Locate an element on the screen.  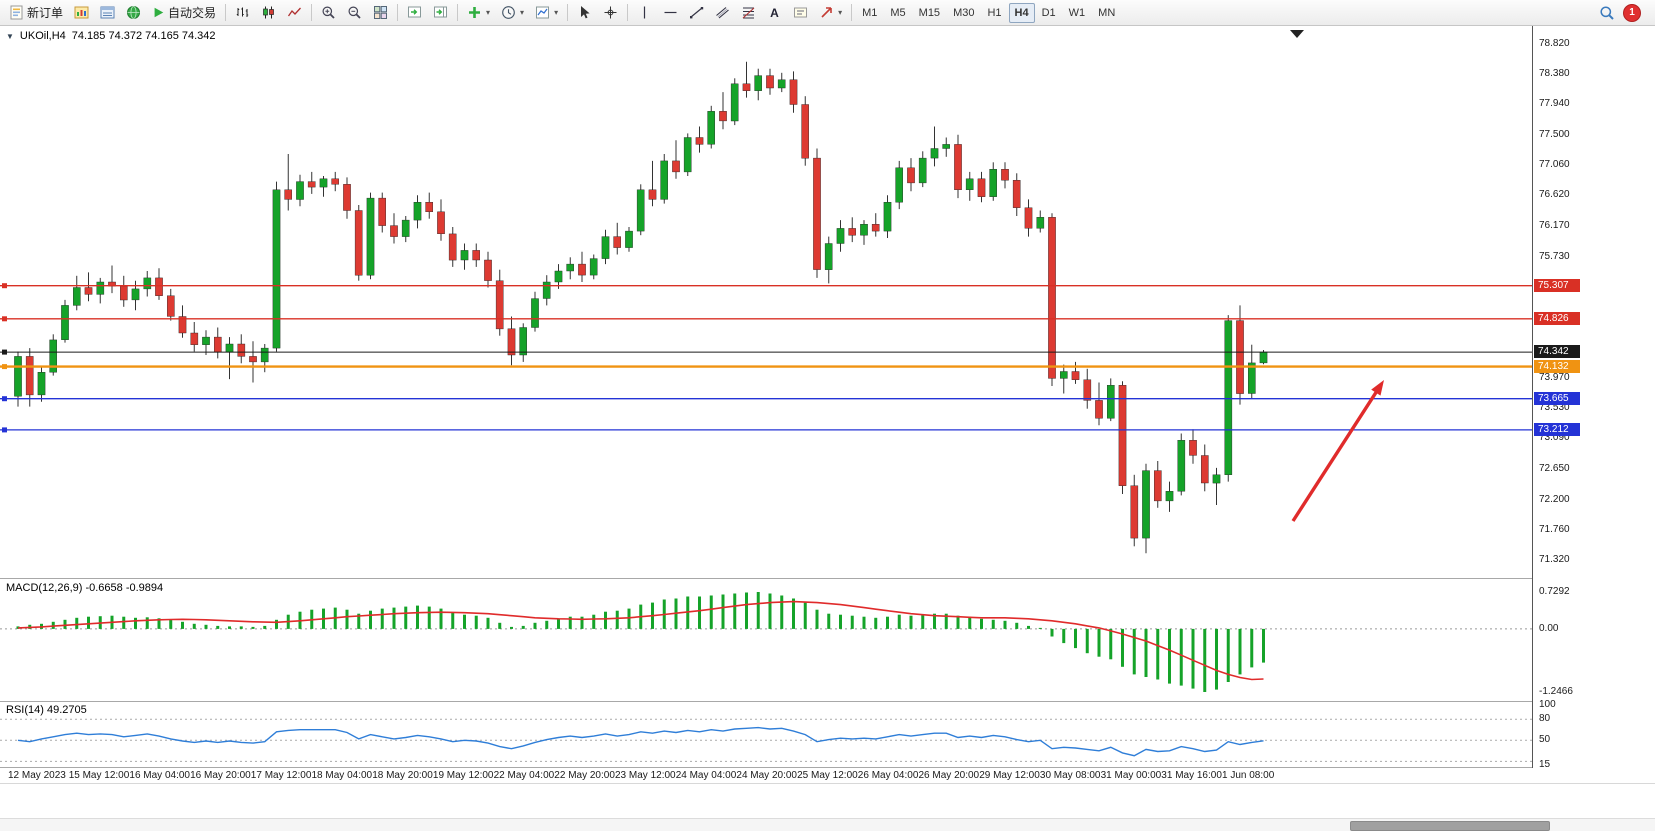
zoom-out-button is located at coordinates (354, 13).